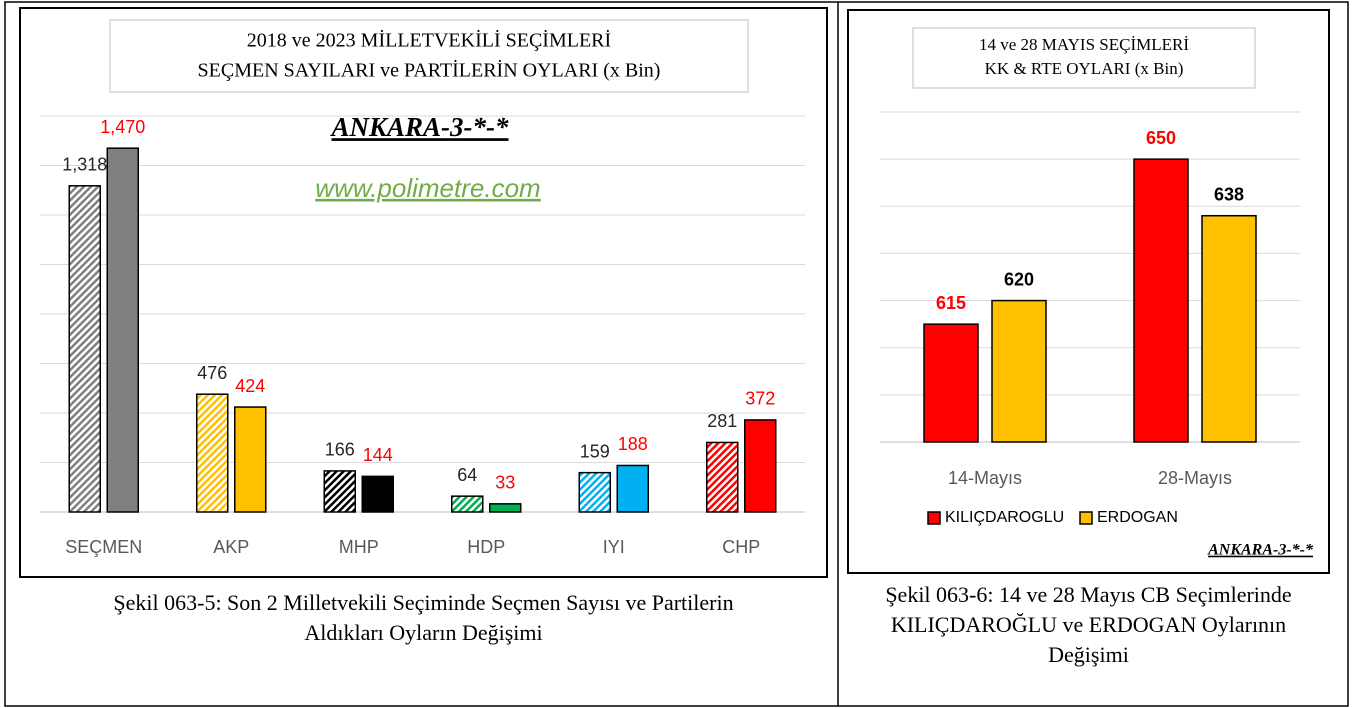 This screenshot has height=708, width=1353. I want to click on data-label: 159, so click(595, 451).